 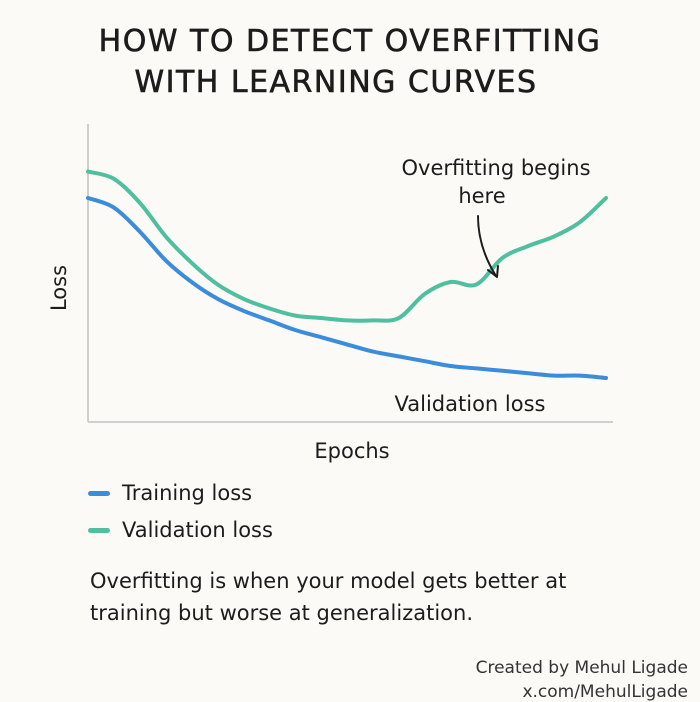 I want to click on legend-swatch-validation, so click(x=99, y=530).